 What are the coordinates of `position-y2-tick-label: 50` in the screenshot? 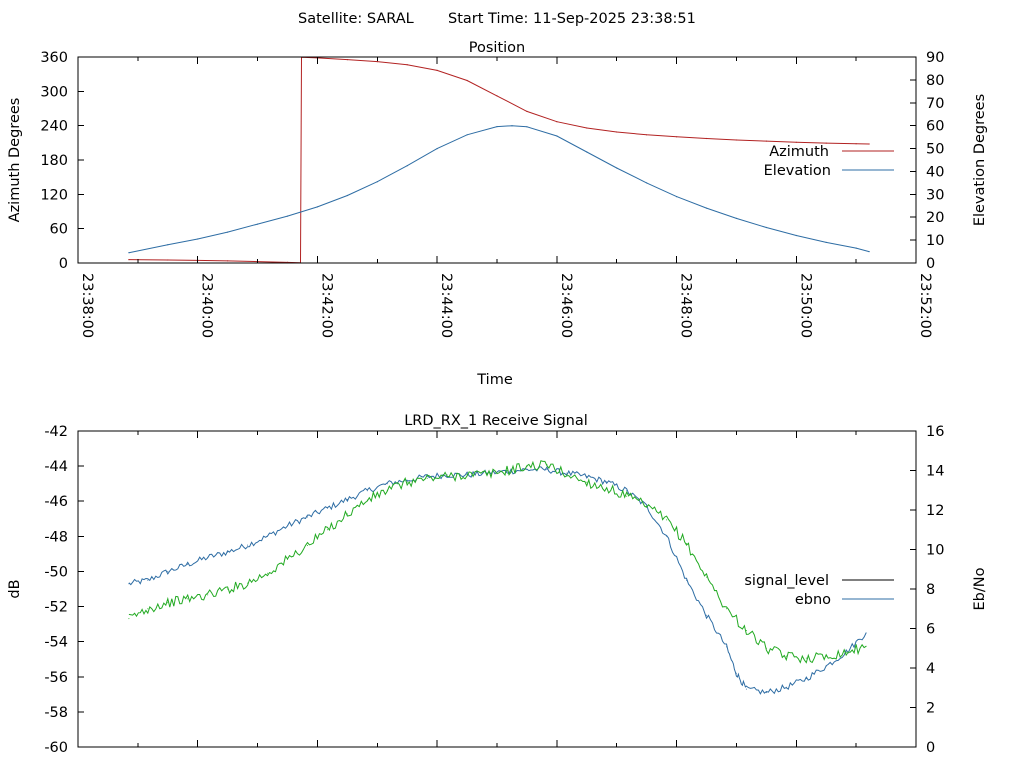 It's located at (935, 150).